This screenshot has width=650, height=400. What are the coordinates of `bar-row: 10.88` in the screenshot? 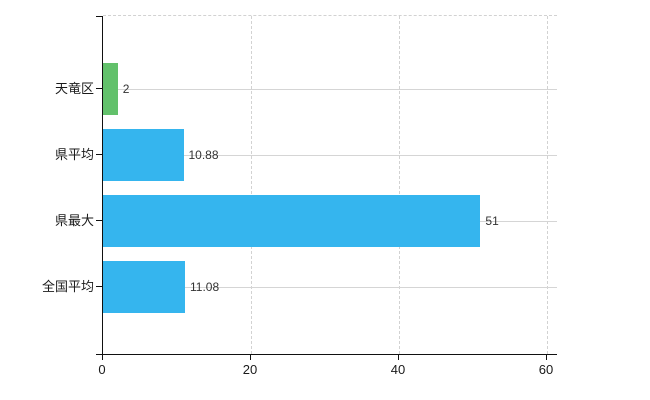 It's located at (330, 155).